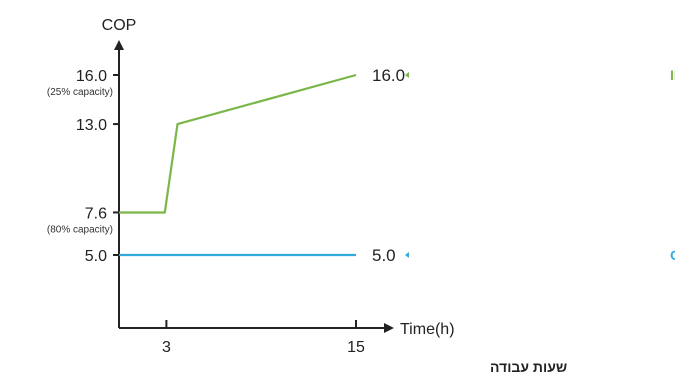 This screenshot has height=379, width=675. I want to click on x-axis-caption: שעות עבודה, so click(528, 367).